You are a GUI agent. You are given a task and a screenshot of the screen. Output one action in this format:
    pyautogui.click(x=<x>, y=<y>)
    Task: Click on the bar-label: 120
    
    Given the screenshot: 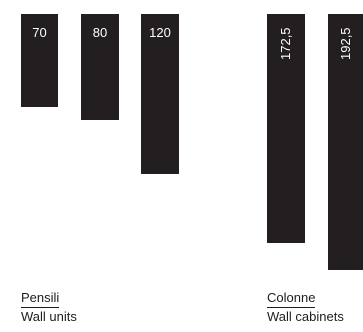 What is the action you would take?
    pyautogui.click(x=160, y=32)
    